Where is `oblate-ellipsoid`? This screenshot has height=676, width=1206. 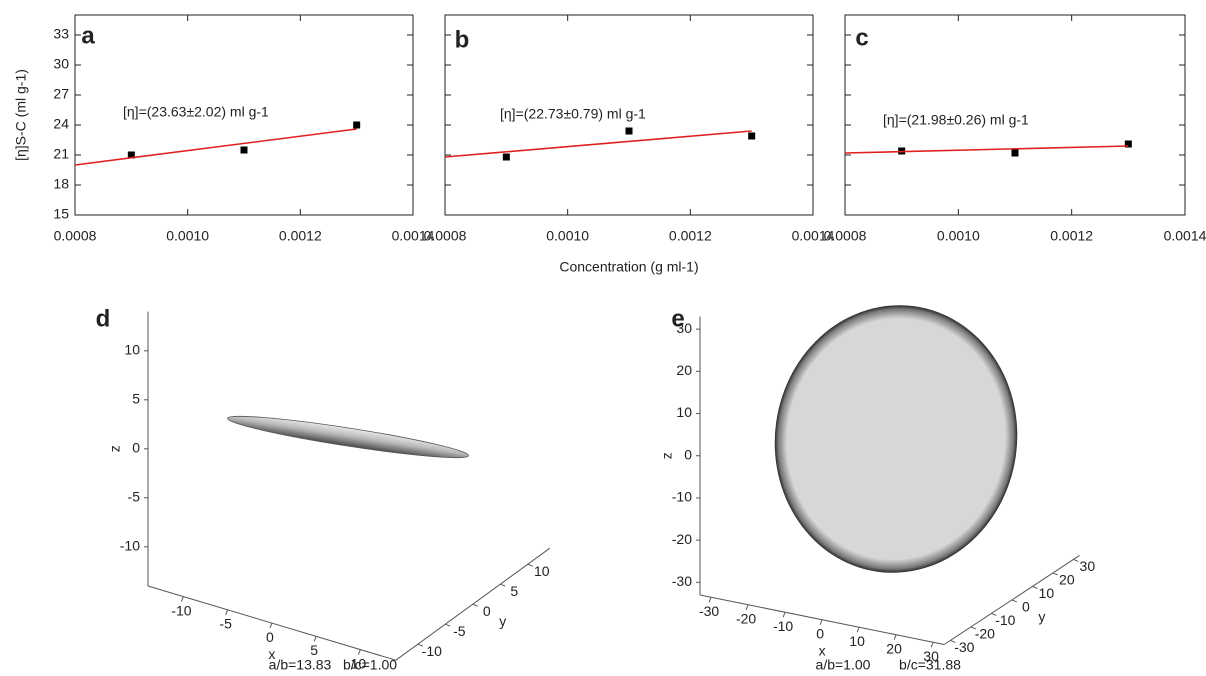 oblate-ellipsoid is located at coordinates (896, 439).